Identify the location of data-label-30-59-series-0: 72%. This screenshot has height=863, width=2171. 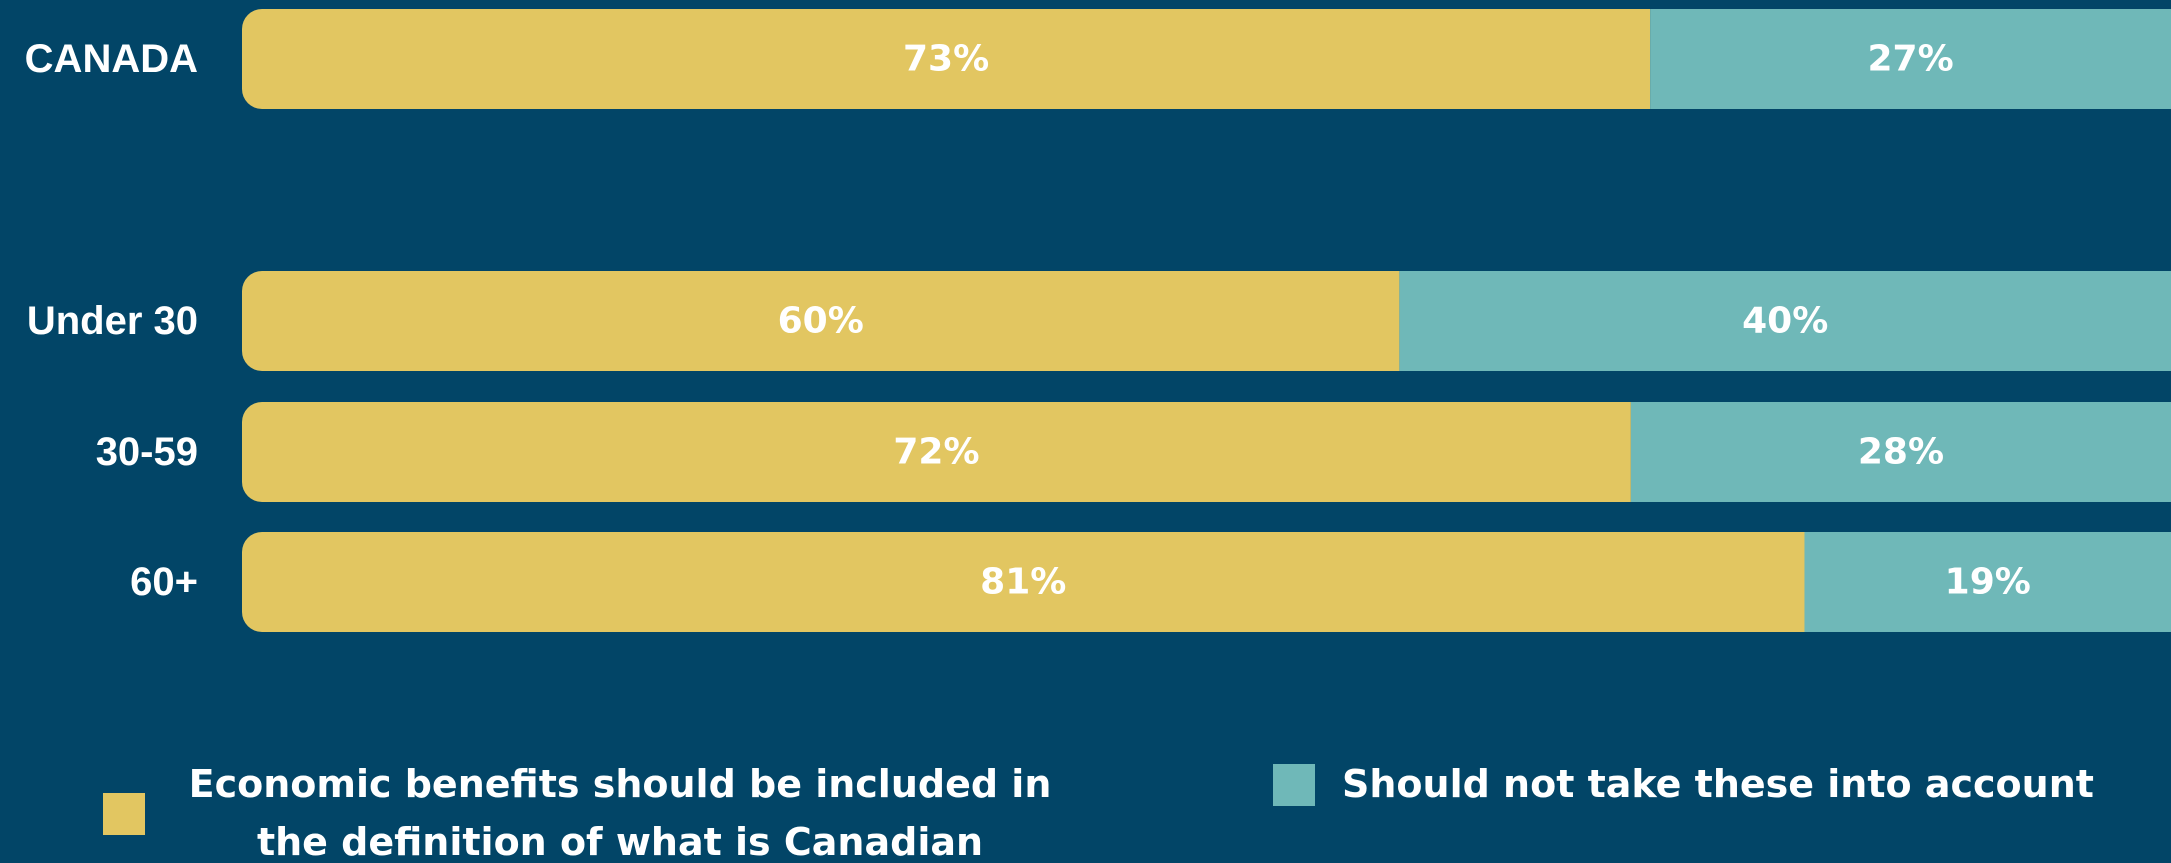
(936, 452).